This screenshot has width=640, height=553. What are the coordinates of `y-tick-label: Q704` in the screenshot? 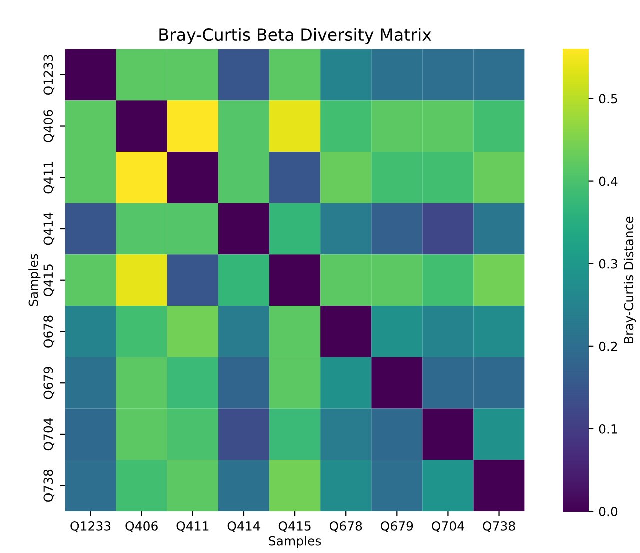 It's located at (49, 434).